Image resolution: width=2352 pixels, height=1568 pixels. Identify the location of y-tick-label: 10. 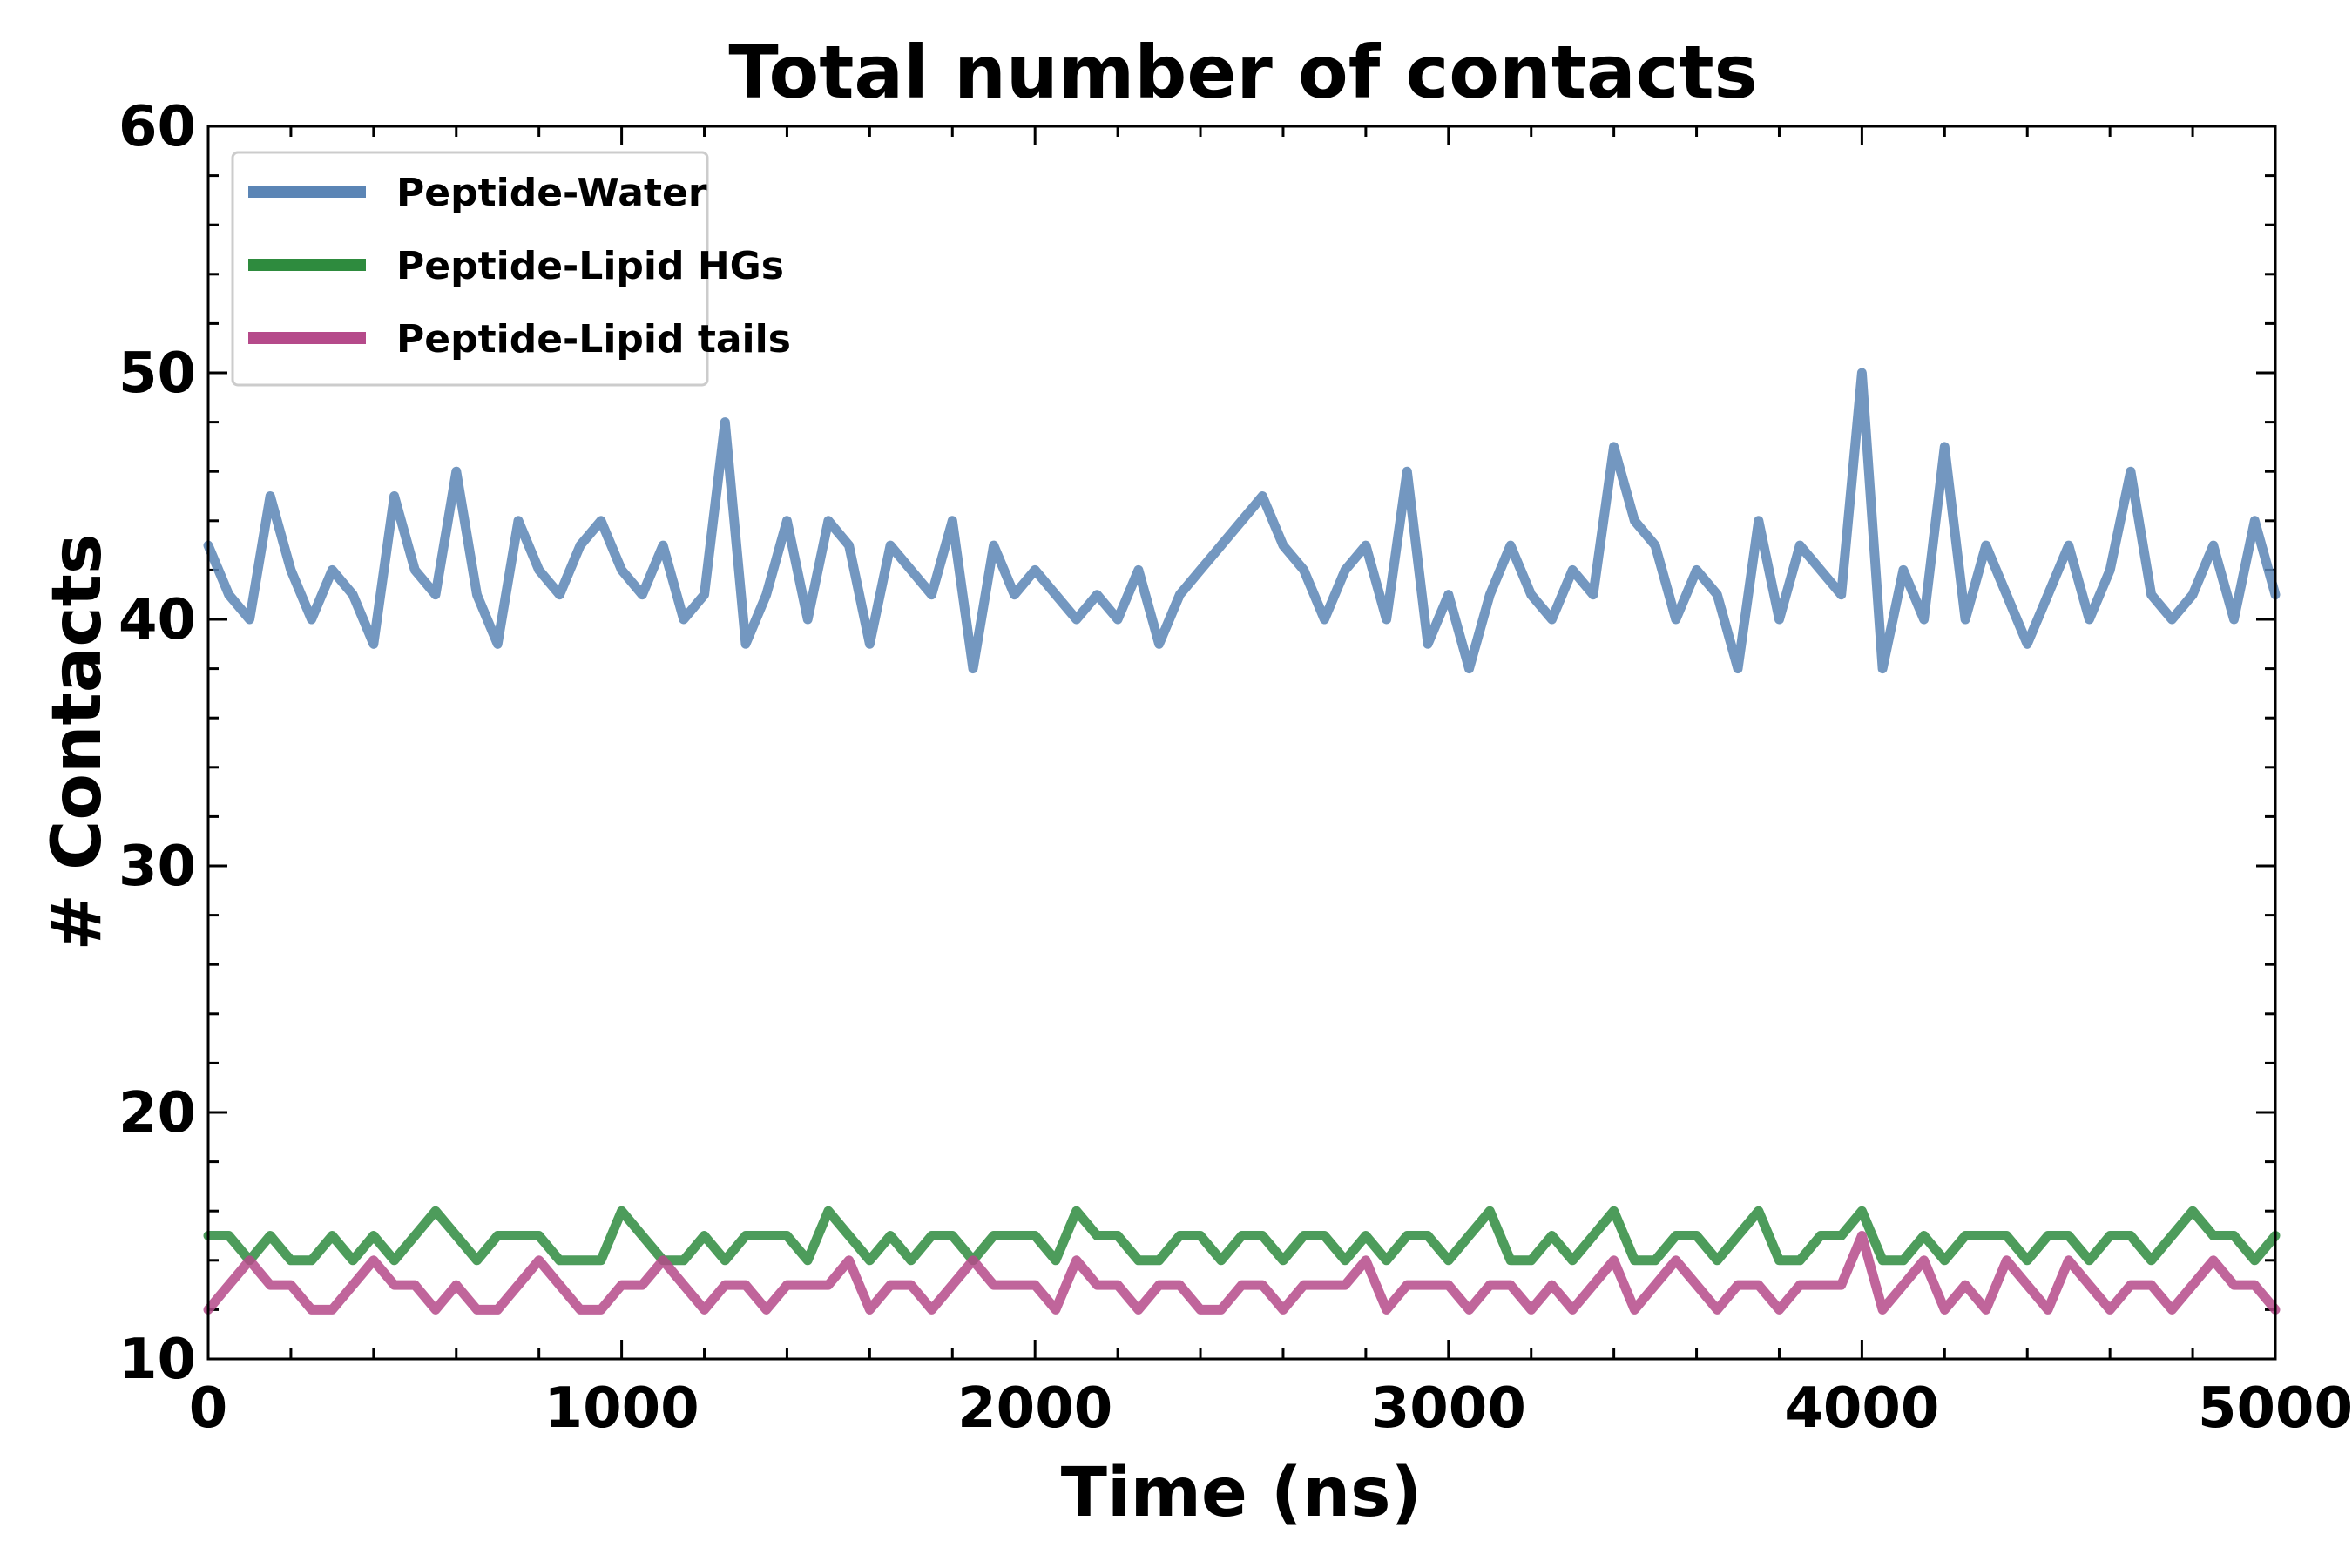
(157, 1360).